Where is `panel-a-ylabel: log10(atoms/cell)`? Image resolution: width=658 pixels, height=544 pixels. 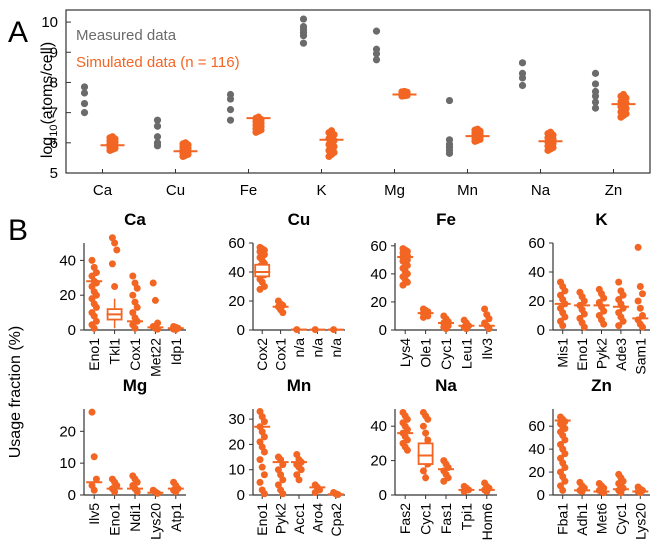
panel-a-ylabel: log10(atoms/cell) is located at coordinates (49, 100).